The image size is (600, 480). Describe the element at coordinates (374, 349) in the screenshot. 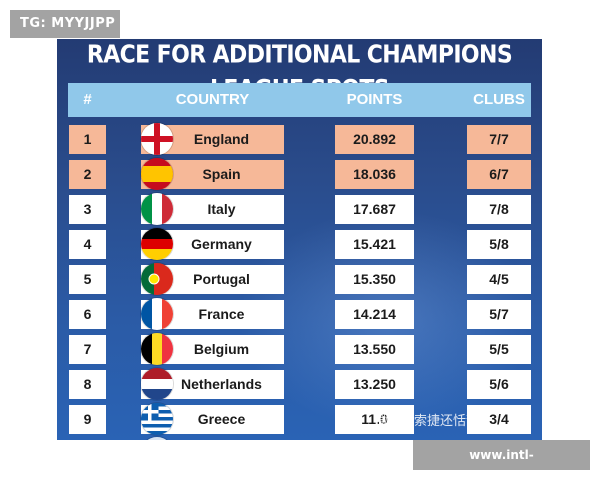

I see `table-row-points: 13.550` at that location.